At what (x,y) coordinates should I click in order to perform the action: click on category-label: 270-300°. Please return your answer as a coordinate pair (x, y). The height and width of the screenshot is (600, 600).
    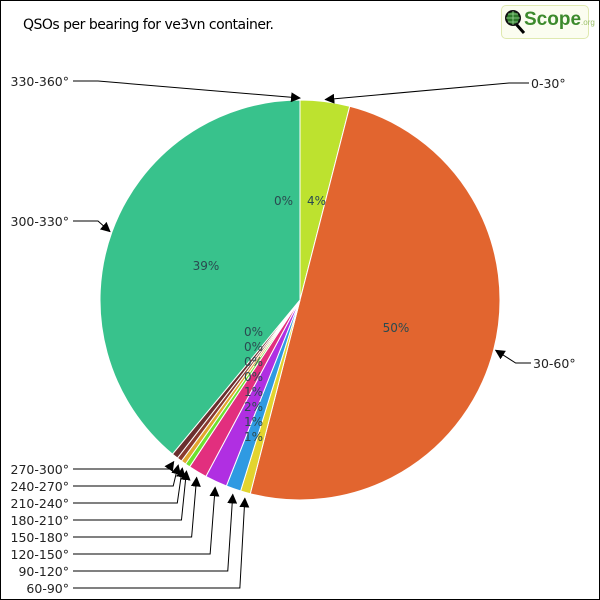
    Looking at the image, I should click on (40, 469).